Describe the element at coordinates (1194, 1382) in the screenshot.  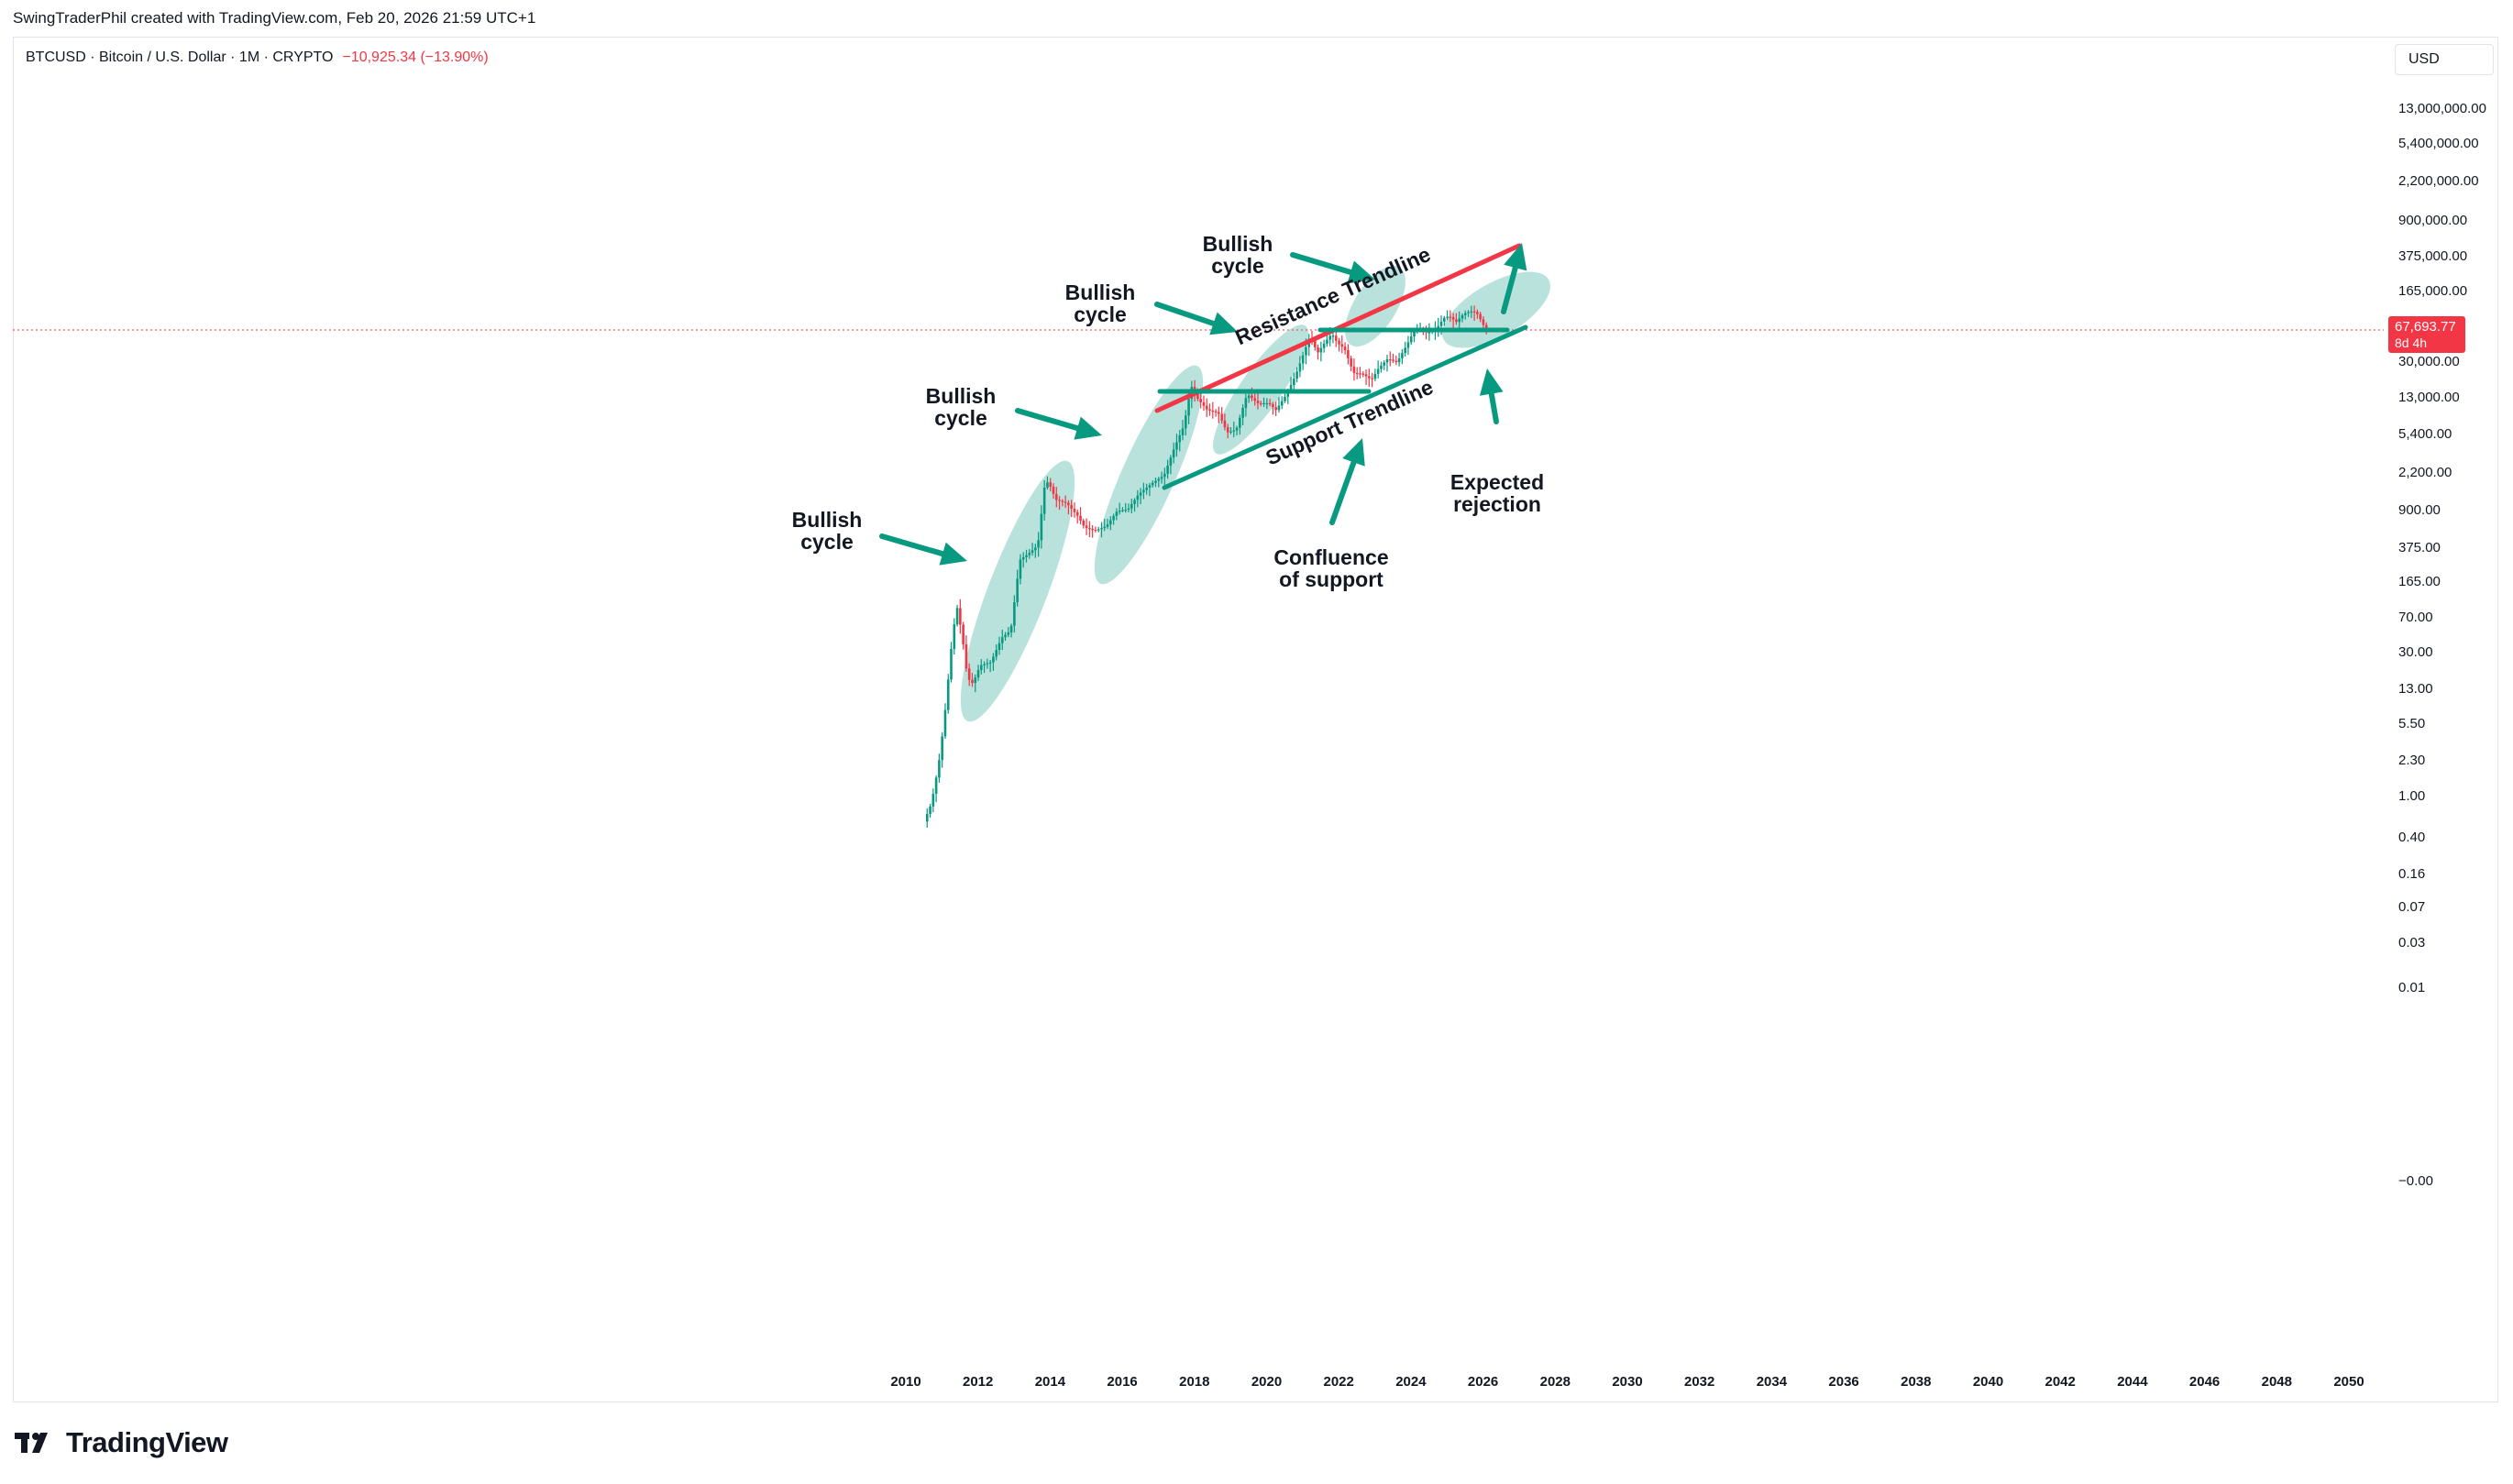
I see `x-tick-label: 2018` at that location.